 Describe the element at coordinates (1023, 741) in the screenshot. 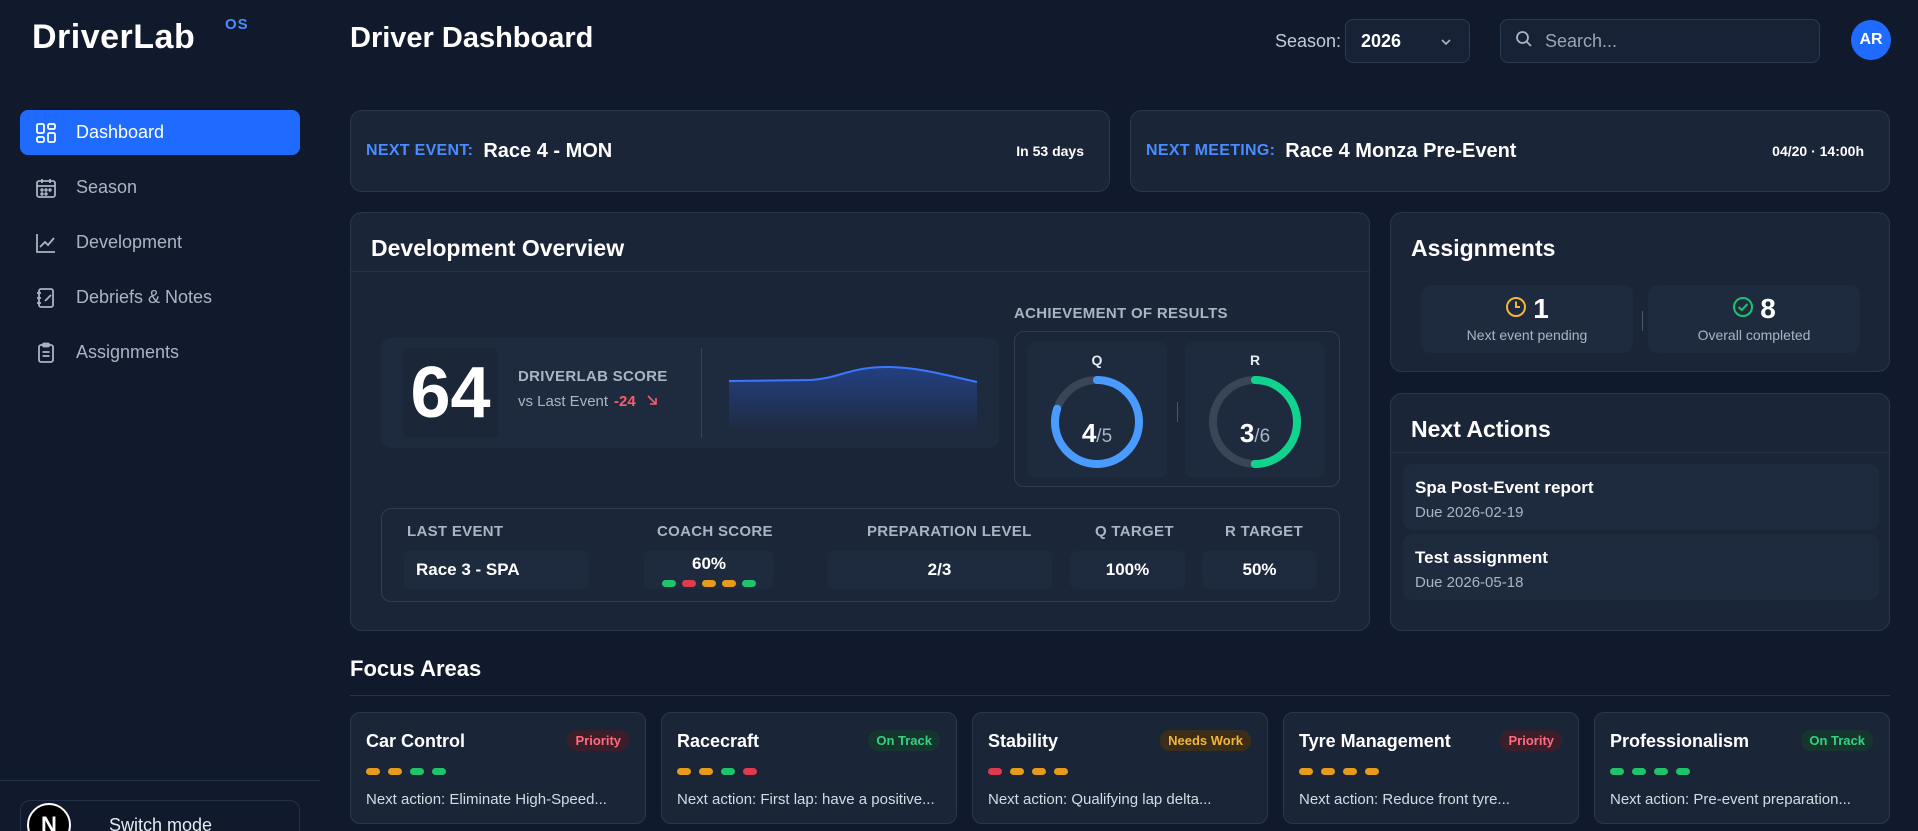

I see `focus-card-title: Stability` at that location.